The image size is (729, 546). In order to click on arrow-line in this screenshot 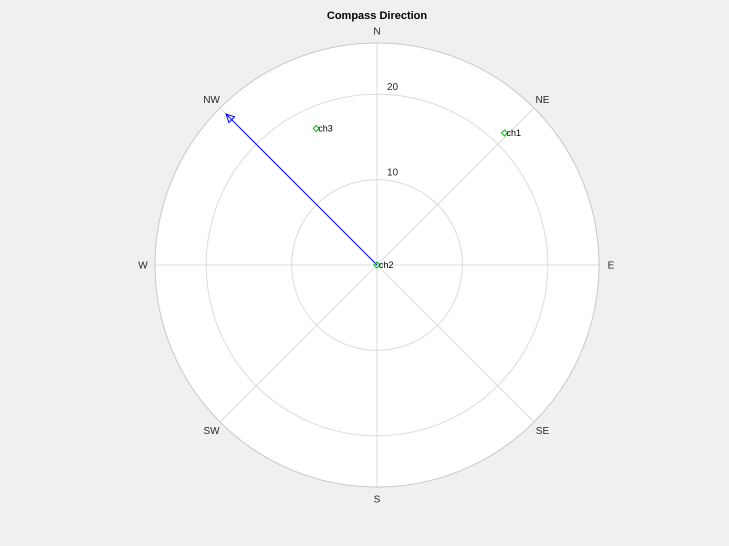, I will do `click(301, 189)`.